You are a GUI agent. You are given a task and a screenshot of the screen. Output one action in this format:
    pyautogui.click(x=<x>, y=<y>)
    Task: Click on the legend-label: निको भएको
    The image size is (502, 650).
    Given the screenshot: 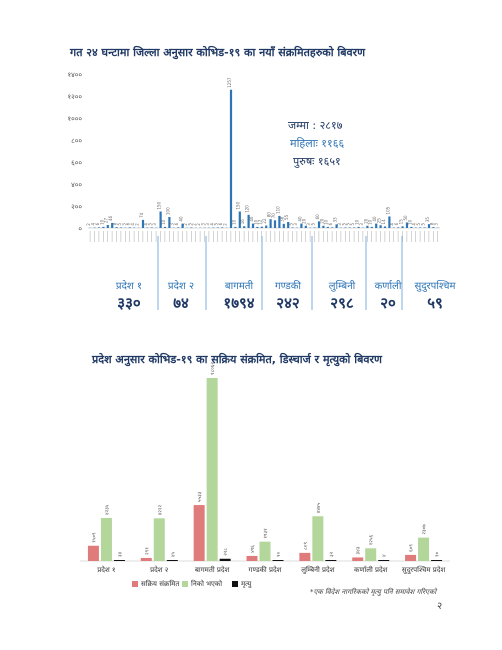 What is the action you would take?
    pyautogui.click(x=207, y=584)
    